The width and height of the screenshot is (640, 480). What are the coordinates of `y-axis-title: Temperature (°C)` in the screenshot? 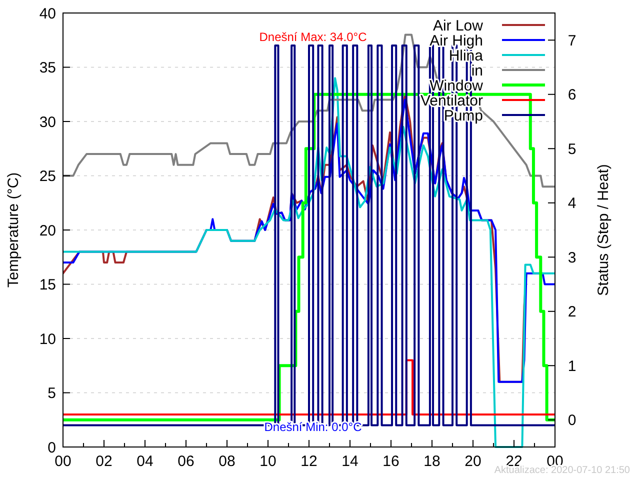 It's located at (13, 230).